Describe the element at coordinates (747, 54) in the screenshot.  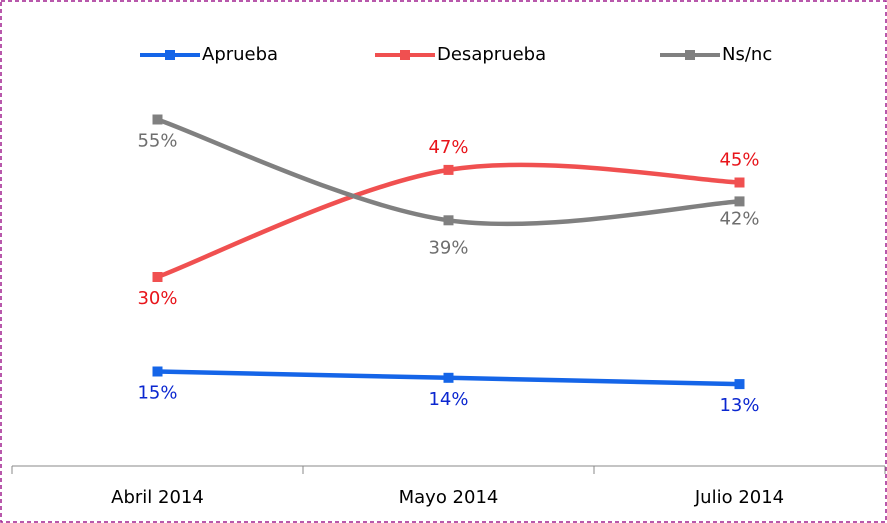
I see `legend-label: Ns/nc` at that location.